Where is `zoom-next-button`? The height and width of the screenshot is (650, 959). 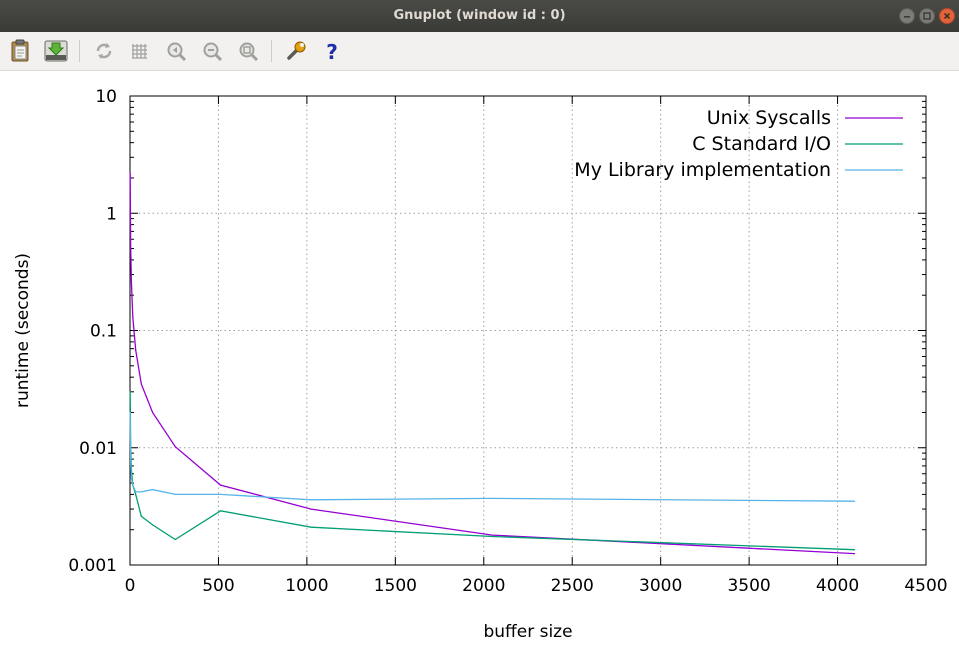 zoom-next-button is located at coordinates (212, 51).